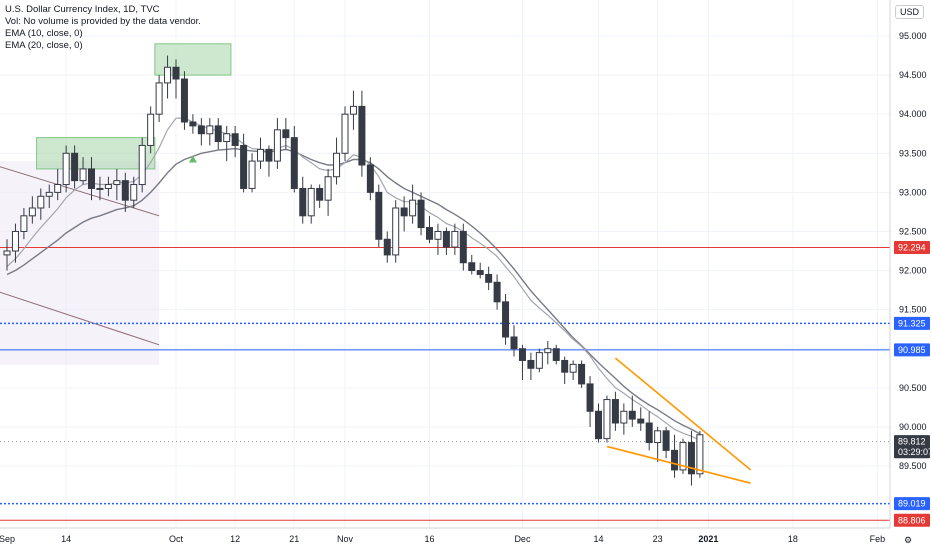  What do you see at coordinates (909, 12) in the screenshot?
I see `currency-button: USD` at bounding box center [909, 12].